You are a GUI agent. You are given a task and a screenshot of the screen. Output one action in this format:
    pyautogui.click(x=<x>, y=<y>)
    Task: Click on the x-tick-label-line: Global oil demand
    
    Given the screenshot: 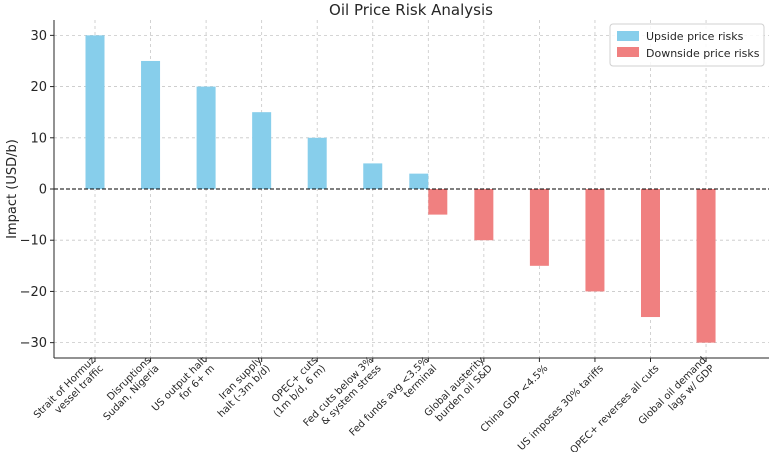 What is the action you would take?
    pyautogui.click(x=673, y=391)
    